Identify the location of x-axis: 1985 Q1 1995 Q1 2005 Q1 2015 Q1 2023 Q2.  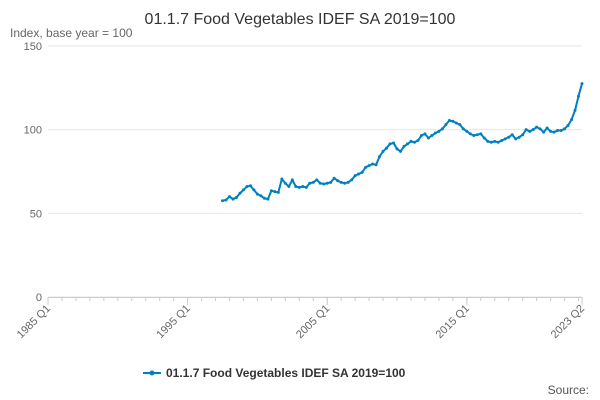
(301, 319).